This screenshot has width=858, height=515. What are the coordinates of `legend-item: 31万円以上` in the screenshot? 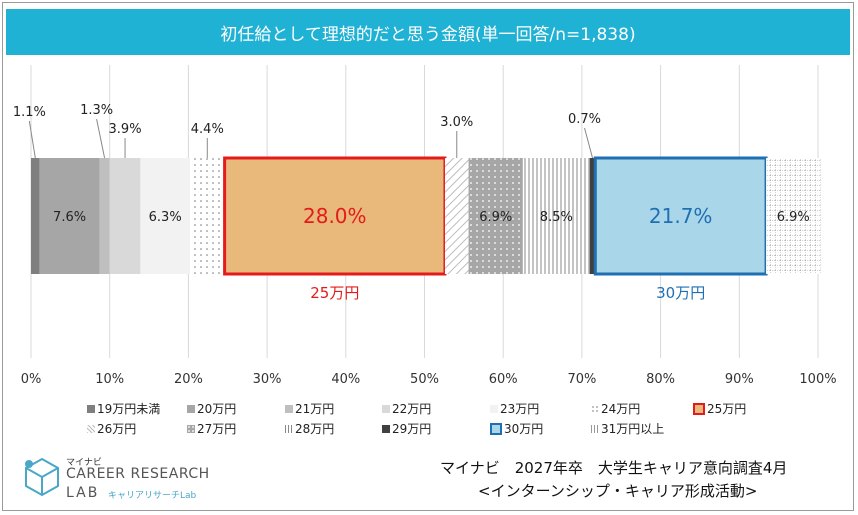 It's located at (627, 428).